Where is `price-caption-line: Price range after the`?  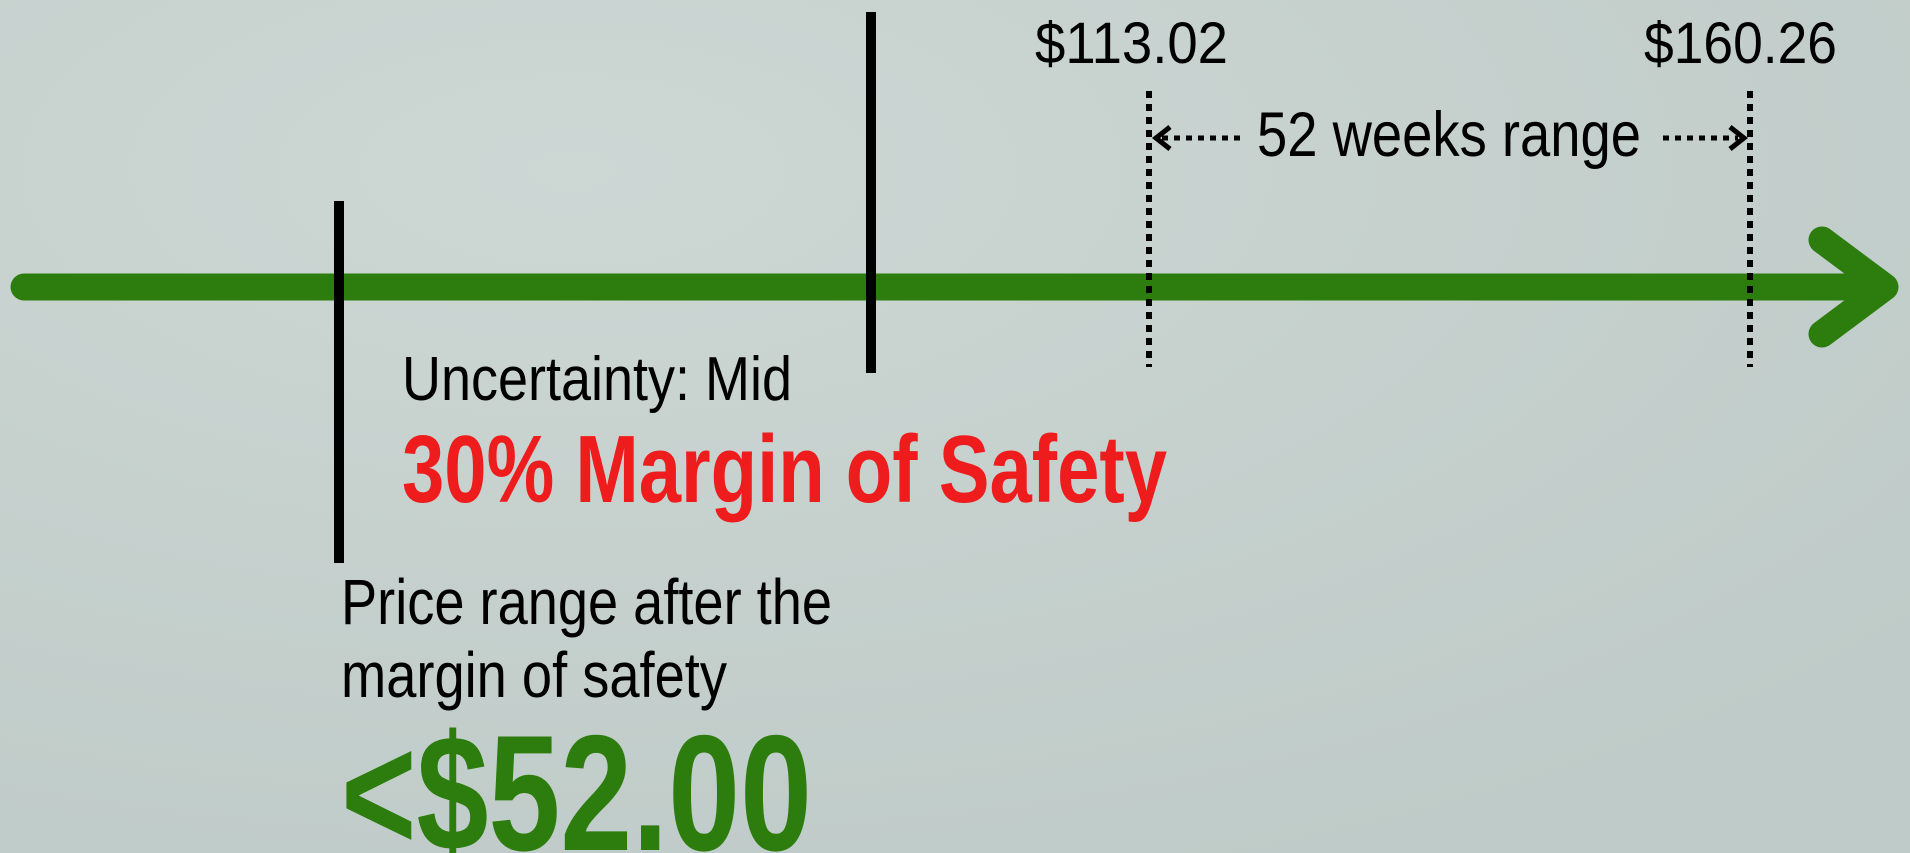 price-caption-line: Price range after the is located at coordinates (586, 602).